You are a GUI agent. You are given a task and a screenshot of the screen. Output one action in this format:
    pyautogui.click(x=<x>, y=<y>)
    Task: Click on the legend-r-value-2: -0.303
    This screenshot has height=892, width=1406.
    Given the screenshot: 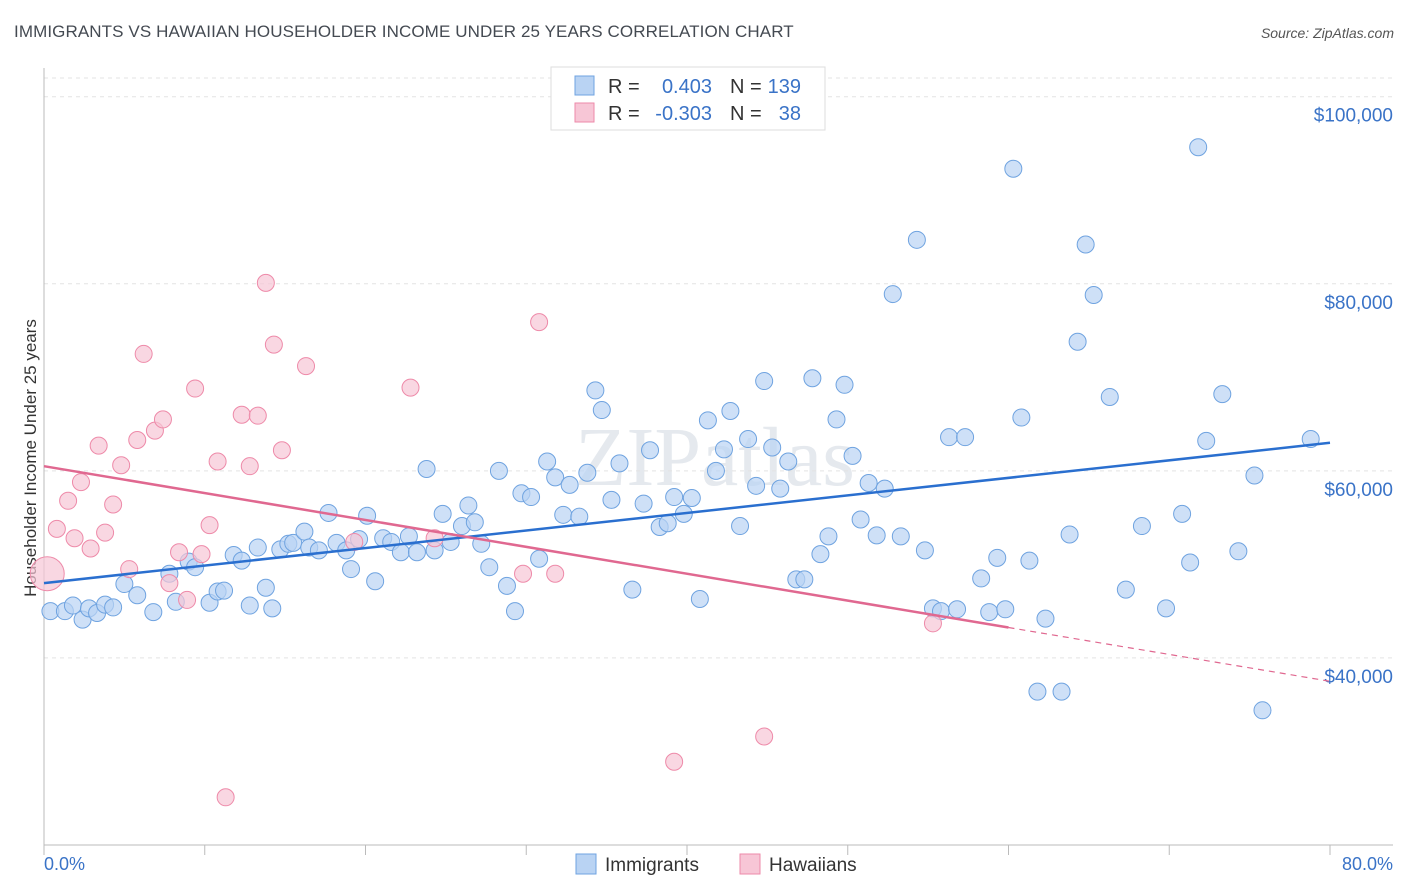 What is the action you would take?
    pyautogui.click(x=683, y=114)
    